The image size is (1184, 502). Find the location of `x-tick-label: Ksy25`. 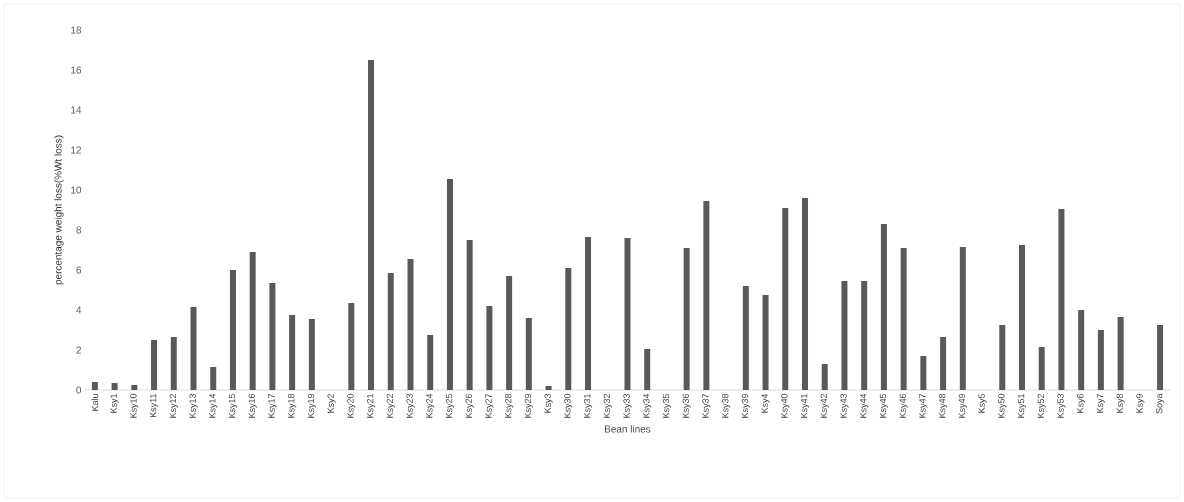

x-tick-label: Ksy25 is located at coordinates (449, 405).